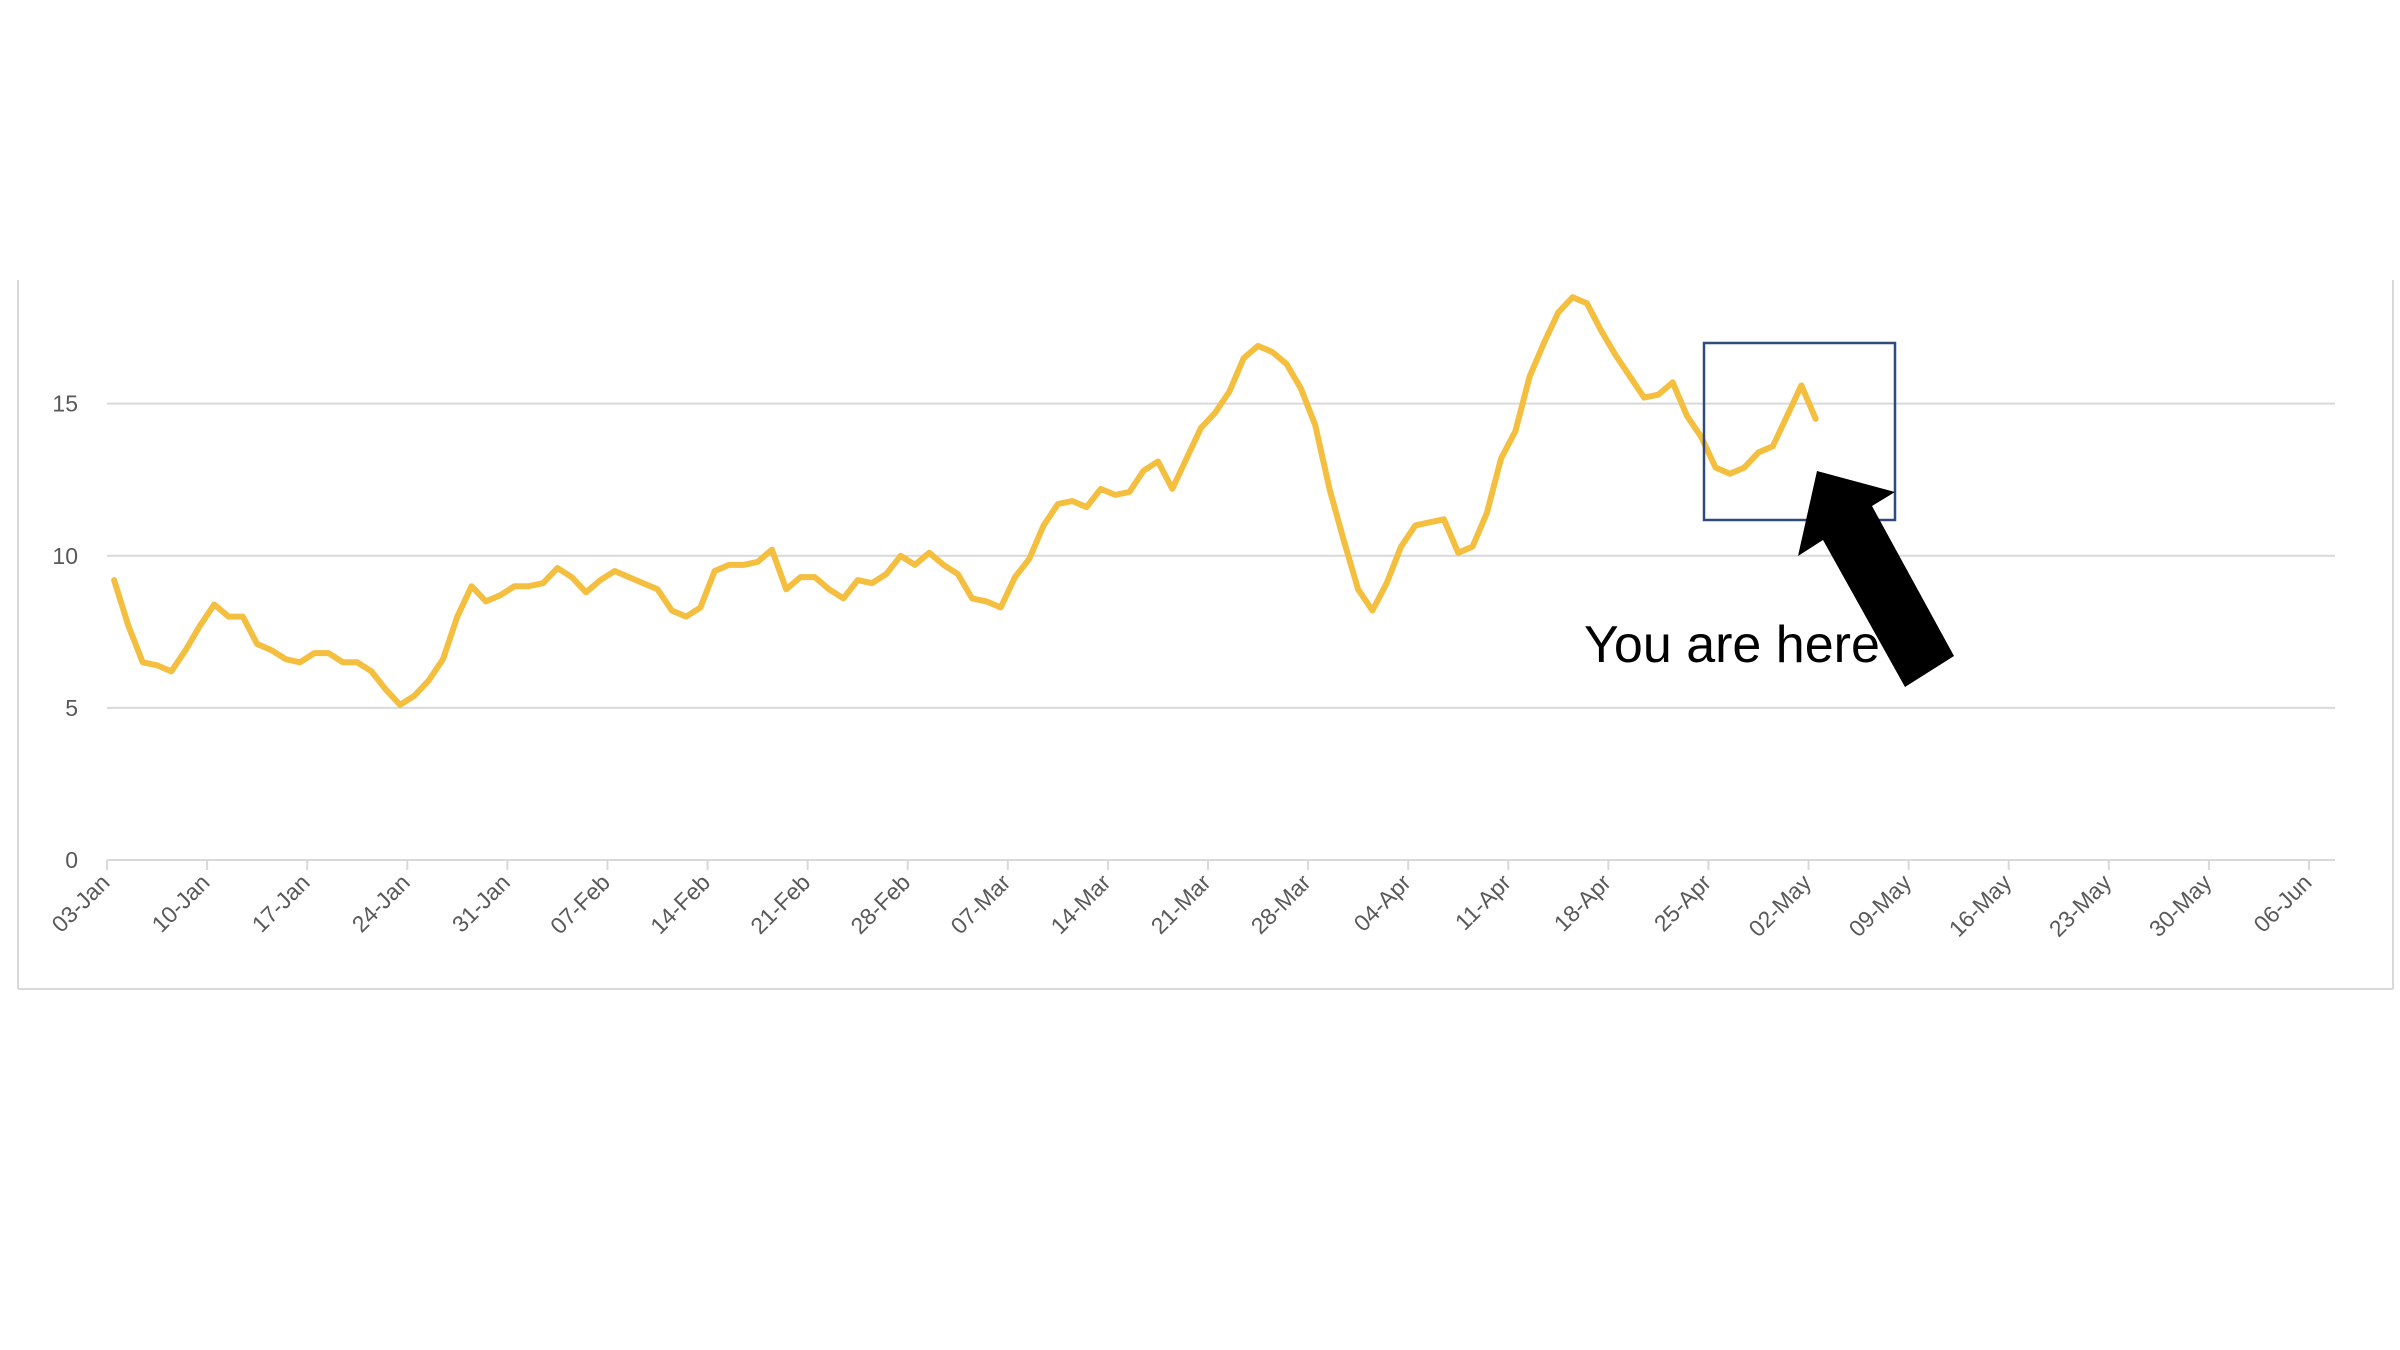  Describe the element at coordinates (580, 904) in the screenshot. I see `x-tick-label: 07-Feb` at that location.